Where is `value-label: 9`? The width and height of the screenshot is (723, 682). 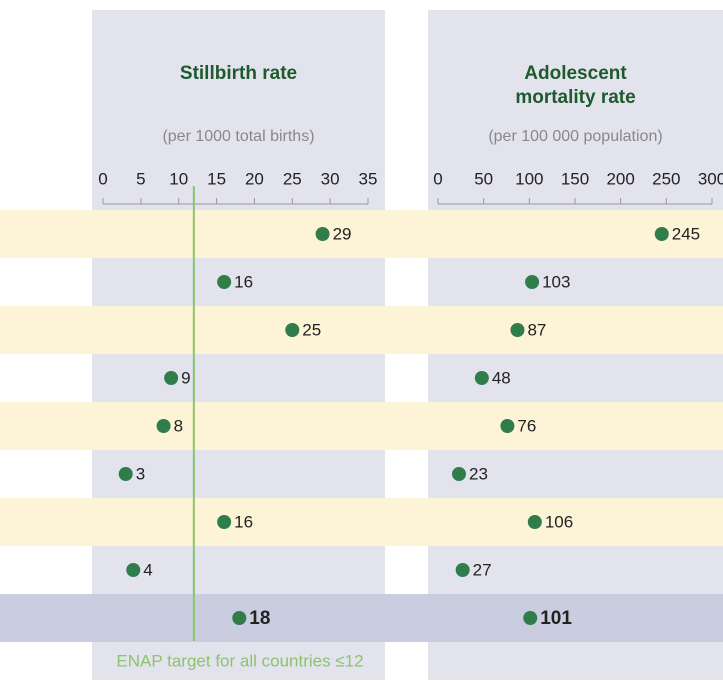
value-label: 9 is located at coordinates (185, 377).